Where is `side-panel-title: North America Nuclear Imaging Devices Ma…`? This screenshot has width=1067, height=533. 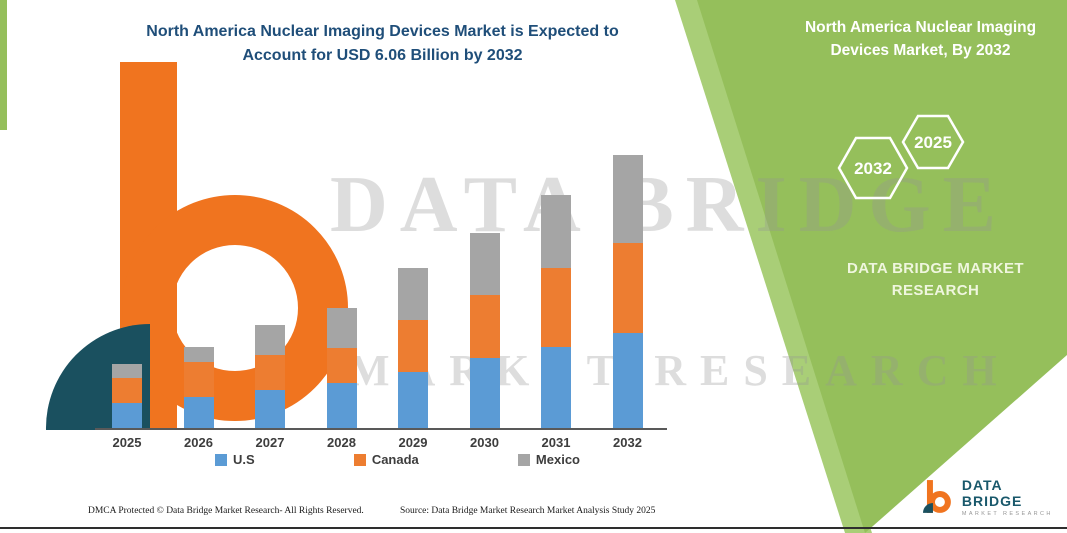 side-panel-title: North America Nuclear Imaging Devices Ma… is located at coordinates (920, 39).